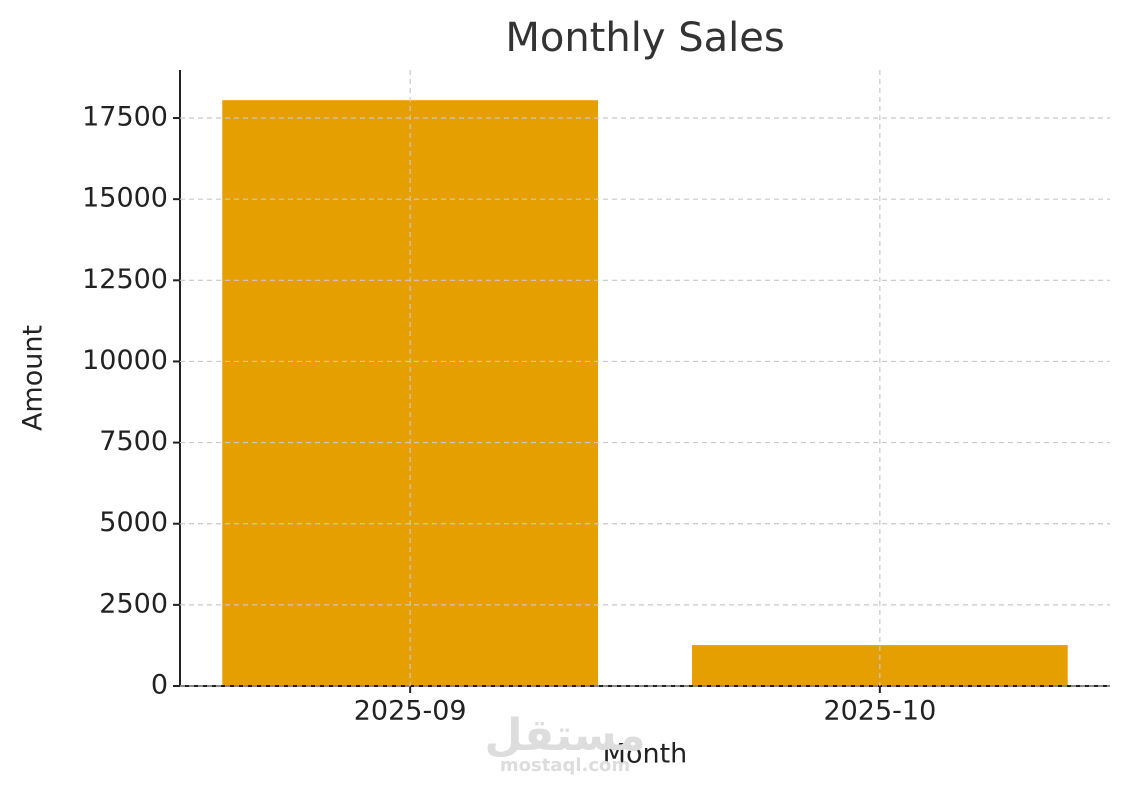 The width and height of the screenshot is (1130, 793). Describe the element at coordinates (125, 198) in the screenshot. I see `y-tick-label: 15000` at that location.